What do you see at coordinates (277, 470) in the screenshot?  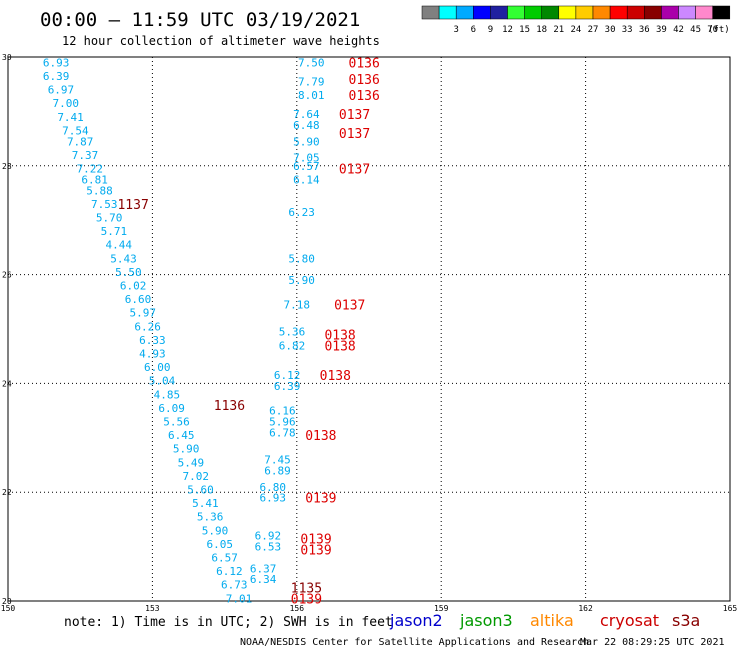 I see `swh-value-label: 6.89` at bounding box center [277, 470].